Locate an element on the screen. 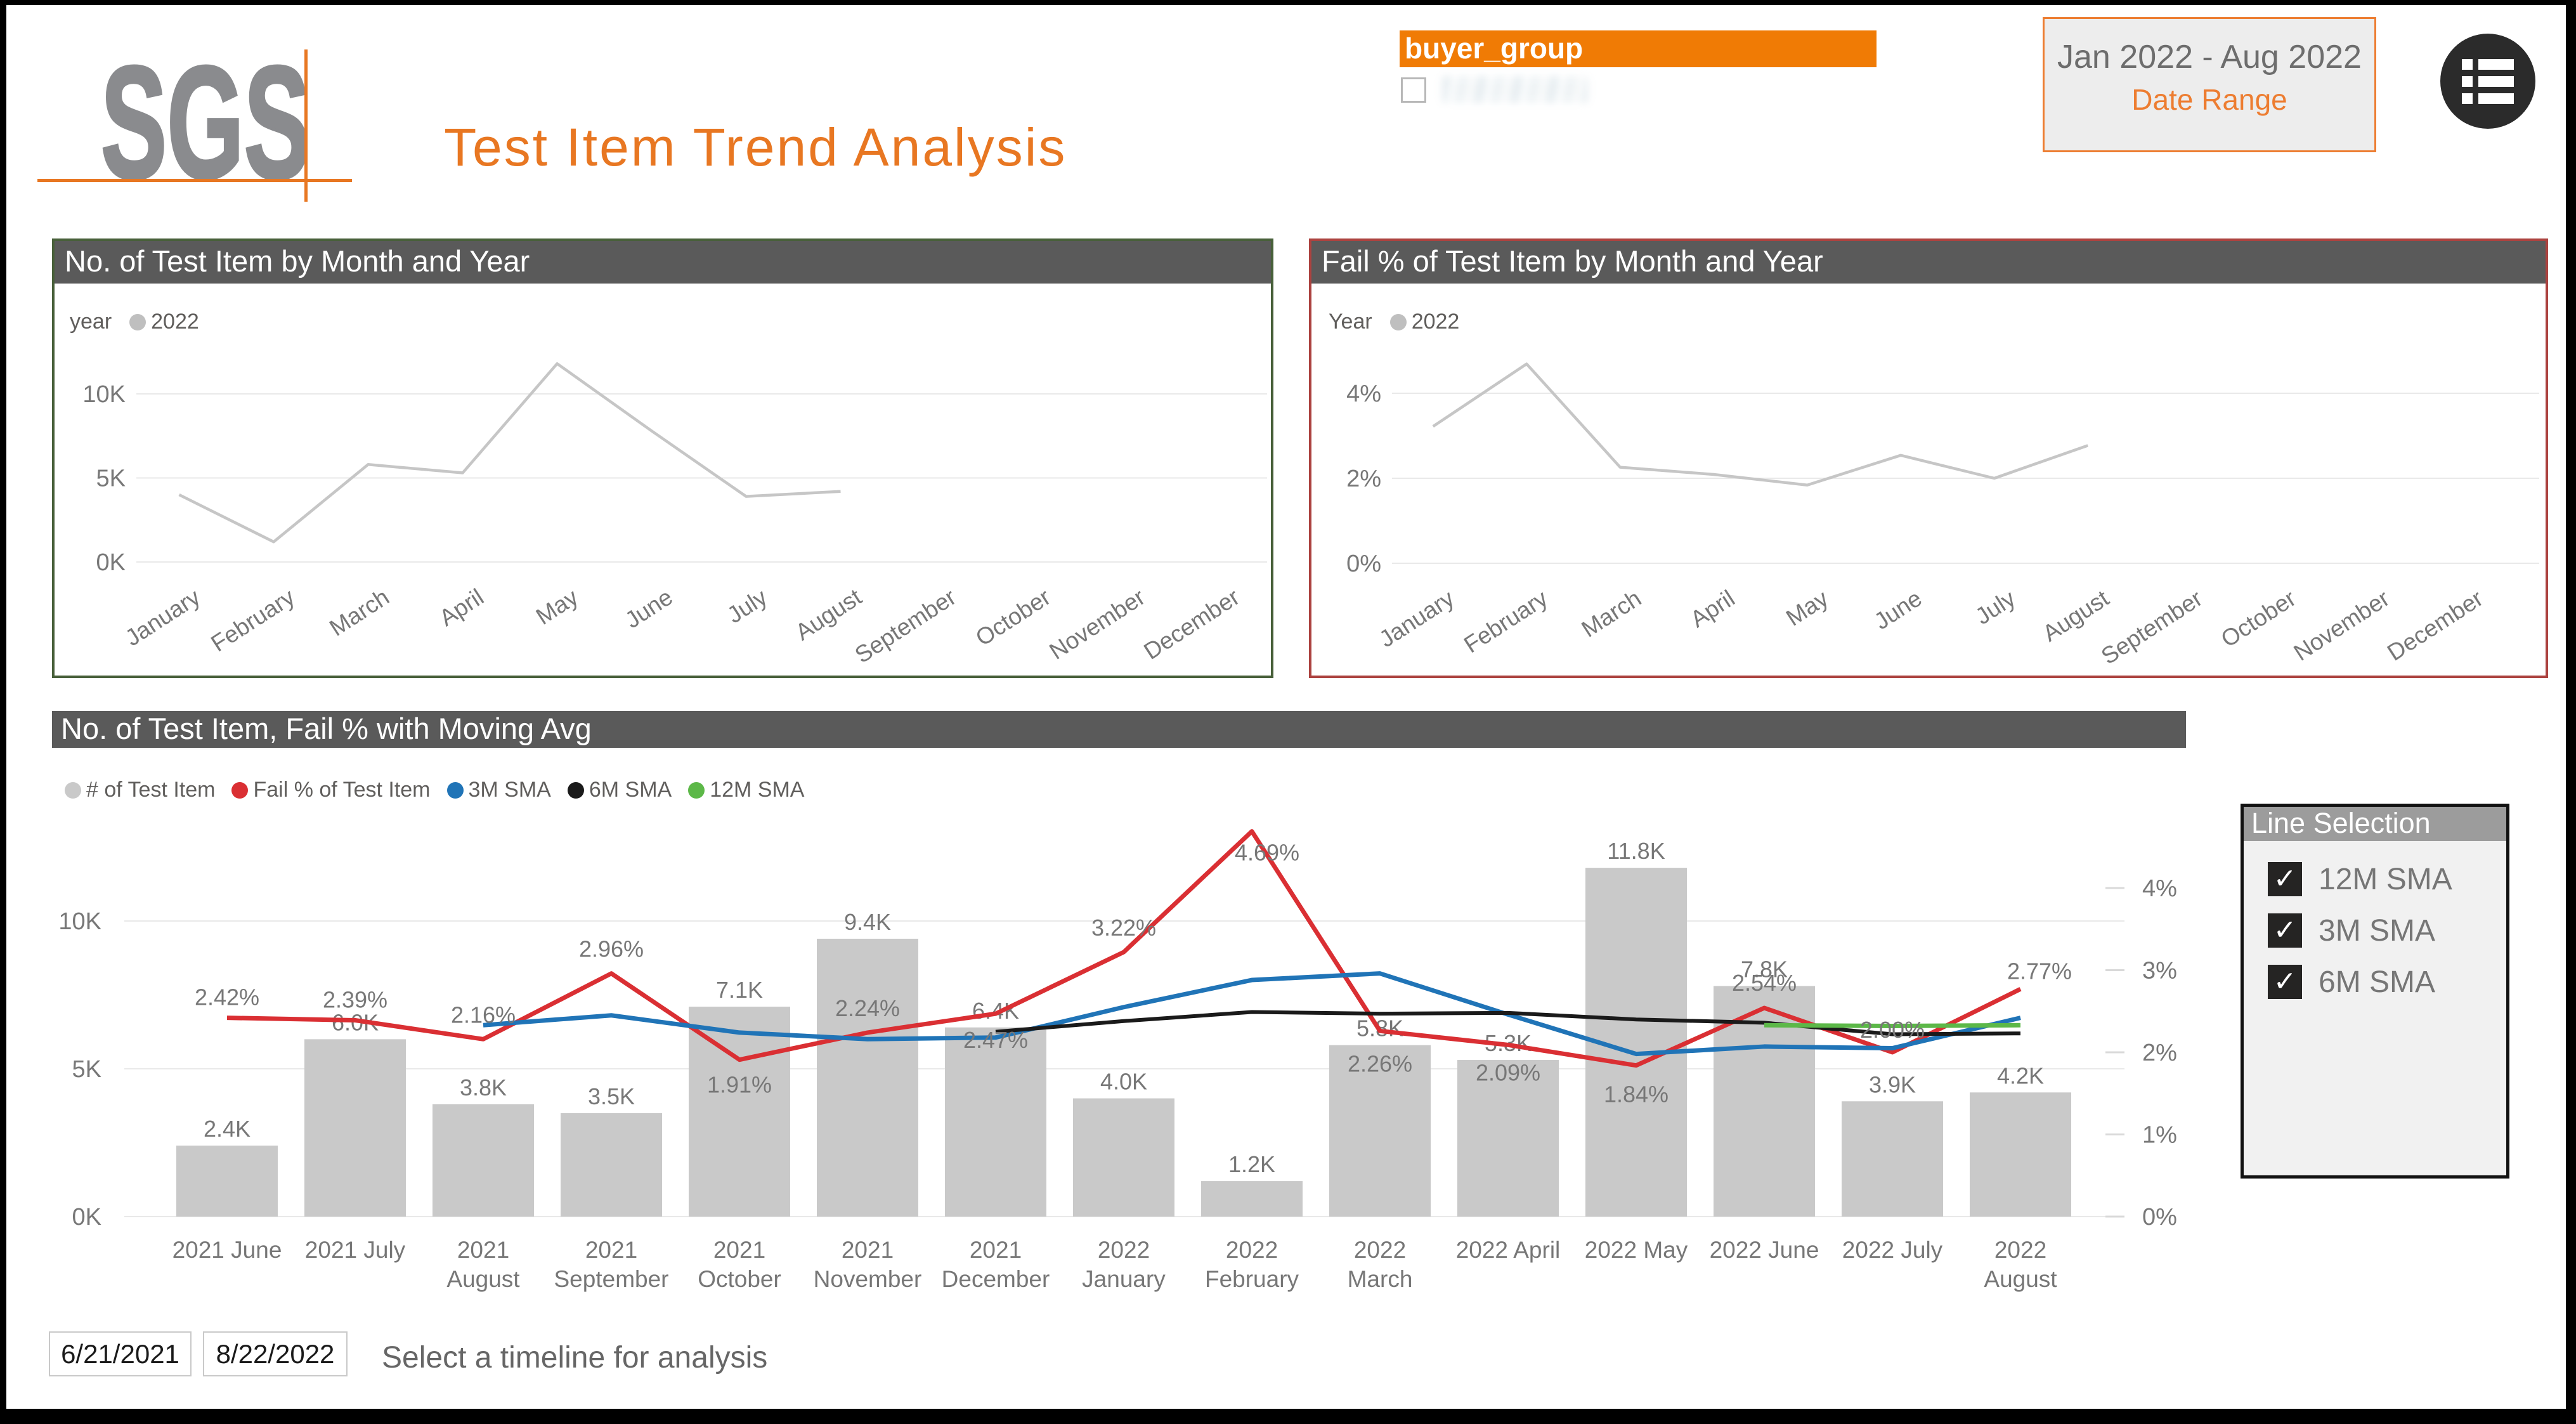  svg-text: 7.8K is located at coordinates (1765, 970).